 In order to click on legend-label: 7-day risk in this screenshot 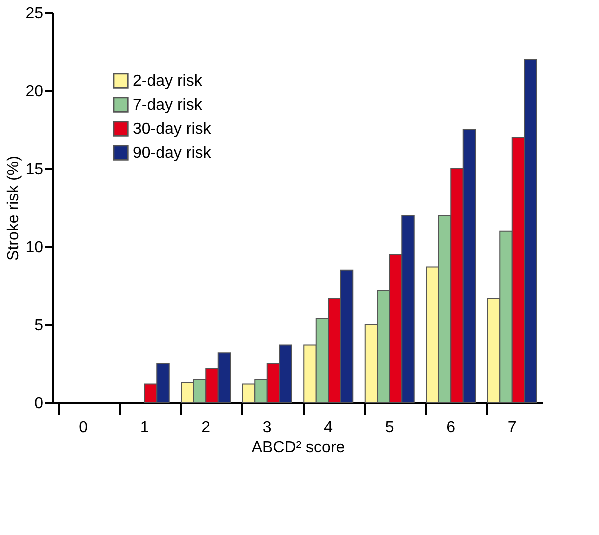, I will do `click(168, 105)`.